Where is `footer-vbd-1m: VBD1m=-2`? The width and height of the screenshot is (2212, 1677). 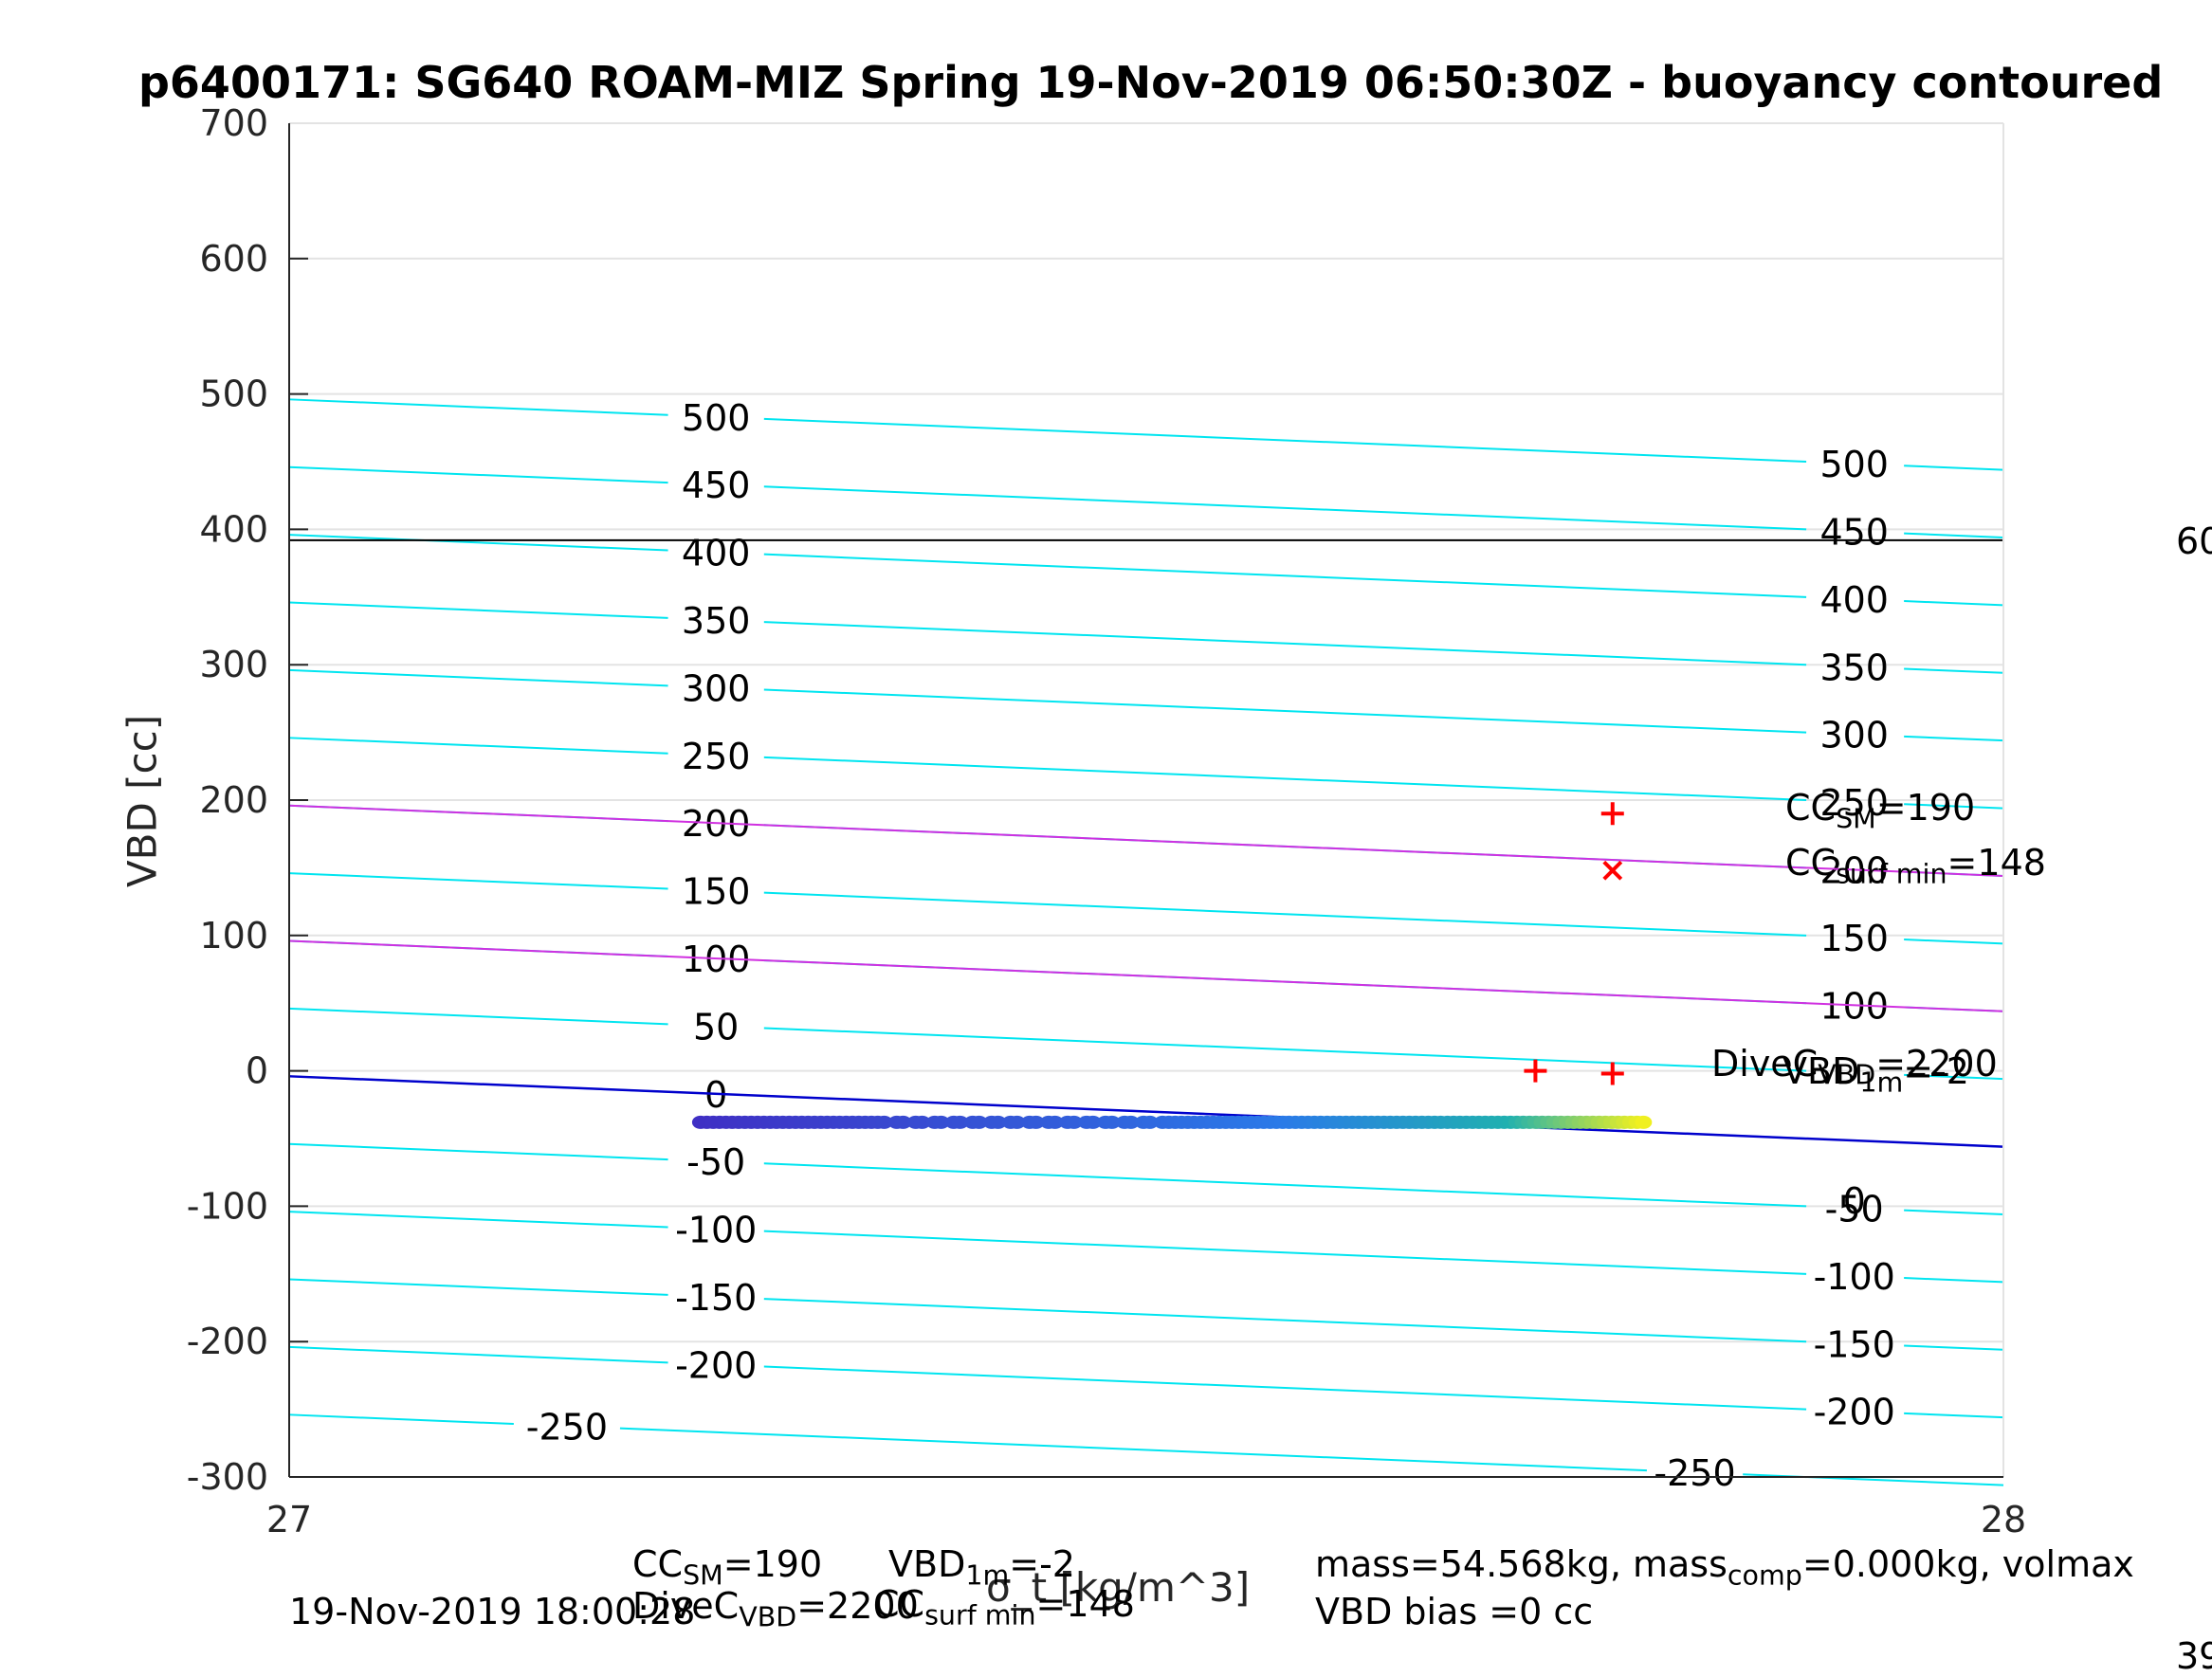 footer-vbd-1m: VBD1m=-2 is located at coordinates (981, 1568).